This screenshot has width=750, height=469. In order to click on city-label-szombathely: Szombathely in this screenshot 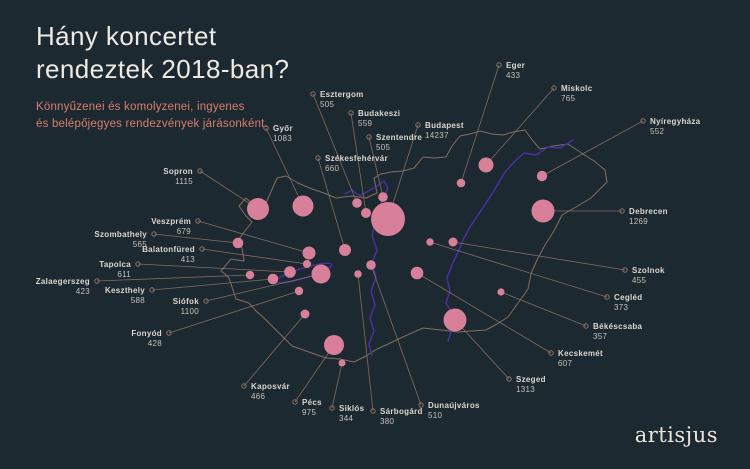, I will do `click(120, 234)`.